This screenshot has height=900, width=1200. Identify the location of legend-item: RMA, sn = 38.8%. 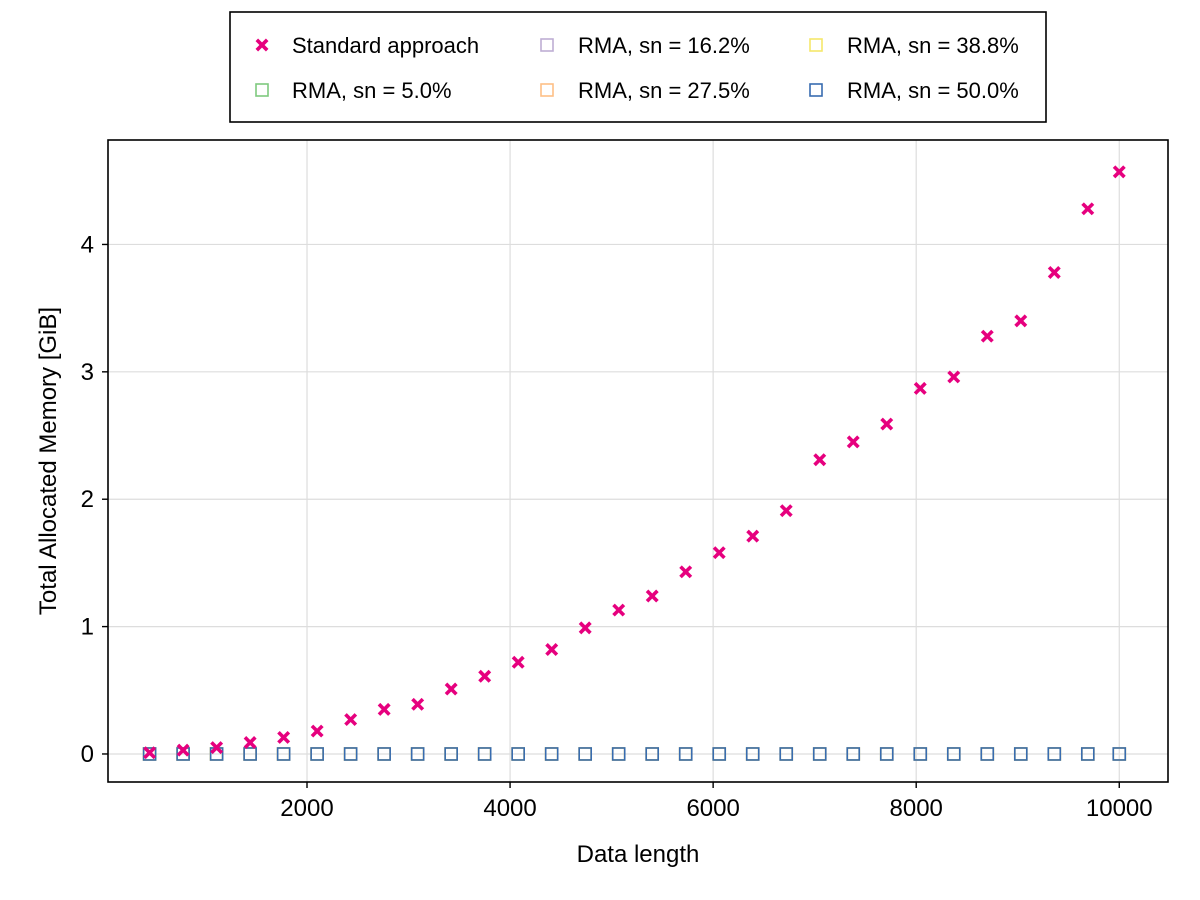
(914, 45).